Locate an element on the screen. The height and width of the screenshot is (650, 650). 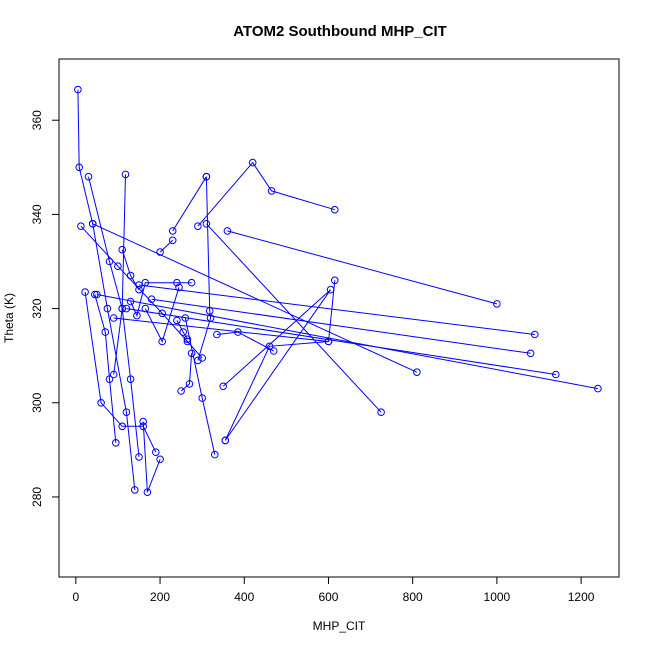
x-tick-label: 800 is located at coordinates (413, 597).